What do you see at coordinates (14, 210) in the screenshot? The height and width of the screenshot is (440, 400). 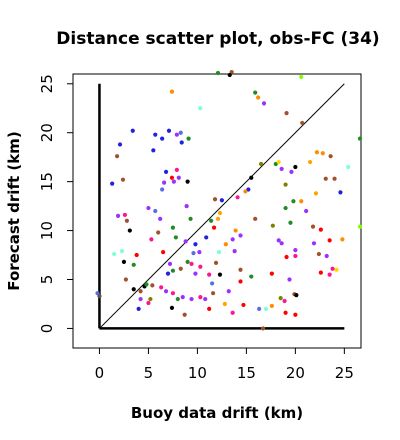 I see `y-axis-label: Forecast drift (km)` at bounding box center [14, 210].